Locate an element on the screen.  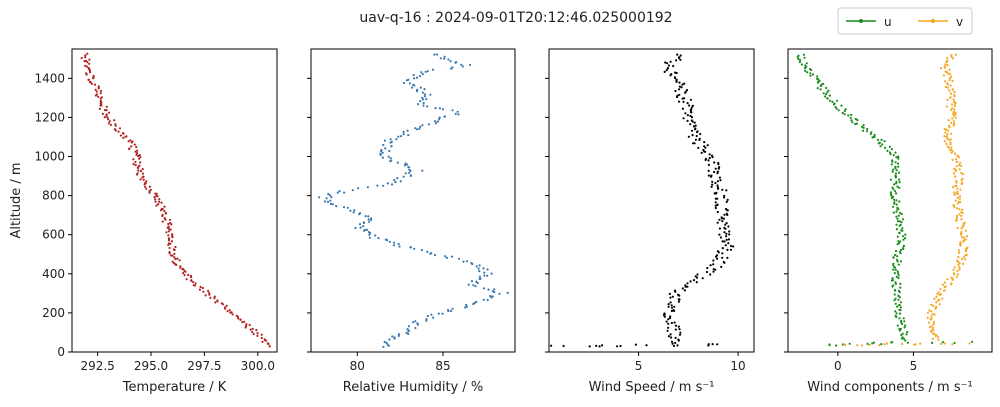
x-tick-label: 292.5 is located at coordinates (97, 366).